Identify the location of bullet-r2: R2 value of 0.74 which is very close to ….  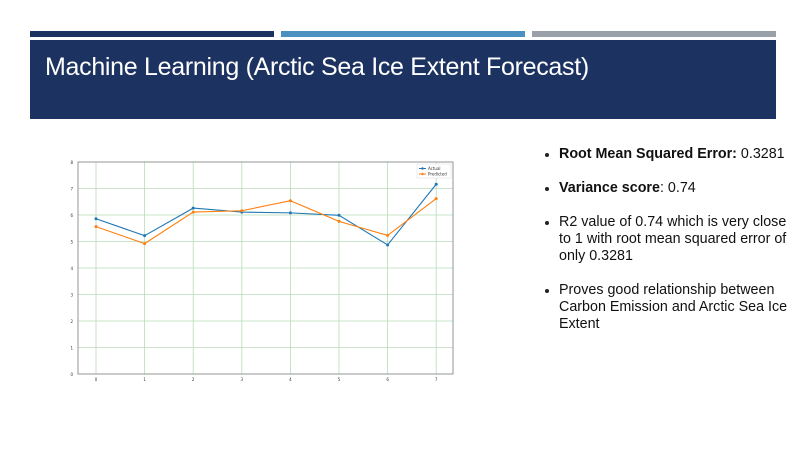
(665, 239).